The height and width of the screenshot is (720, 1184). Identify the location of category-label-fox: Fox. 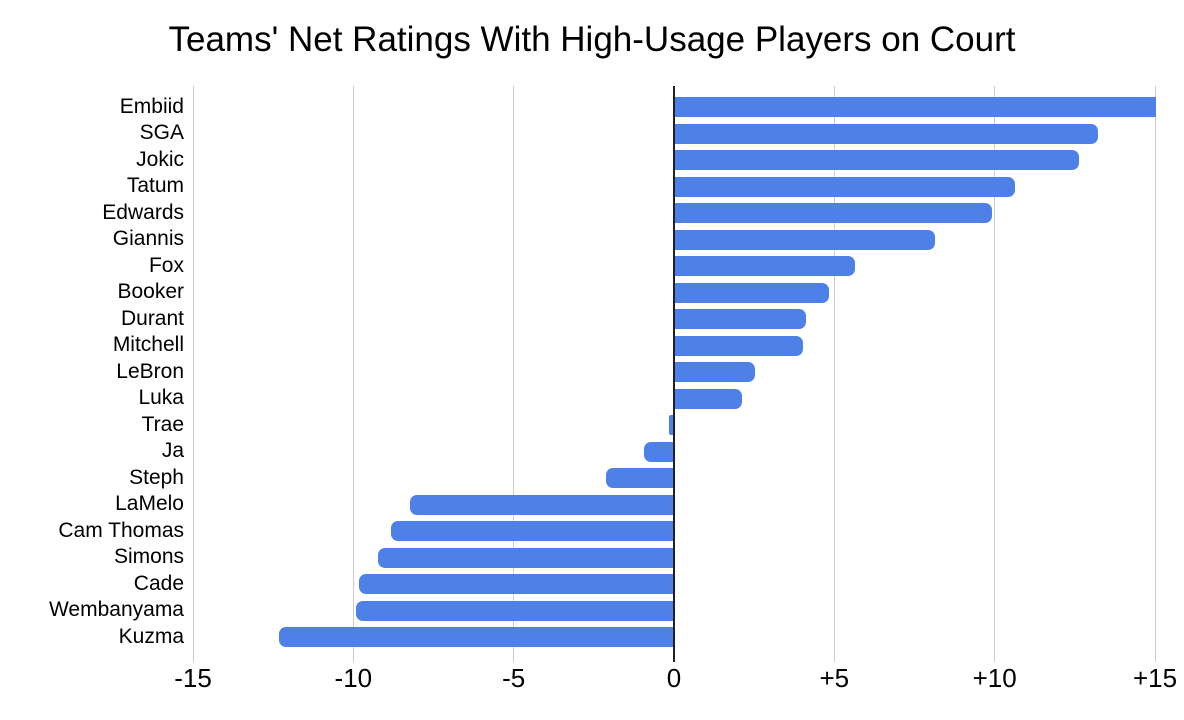
(166, 265).